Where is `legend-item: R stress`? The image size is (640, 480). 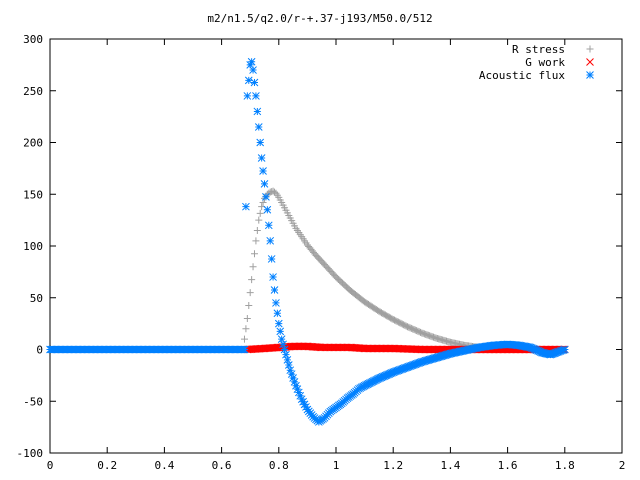 legend-item: R stress is located at coordinates (553, 49).